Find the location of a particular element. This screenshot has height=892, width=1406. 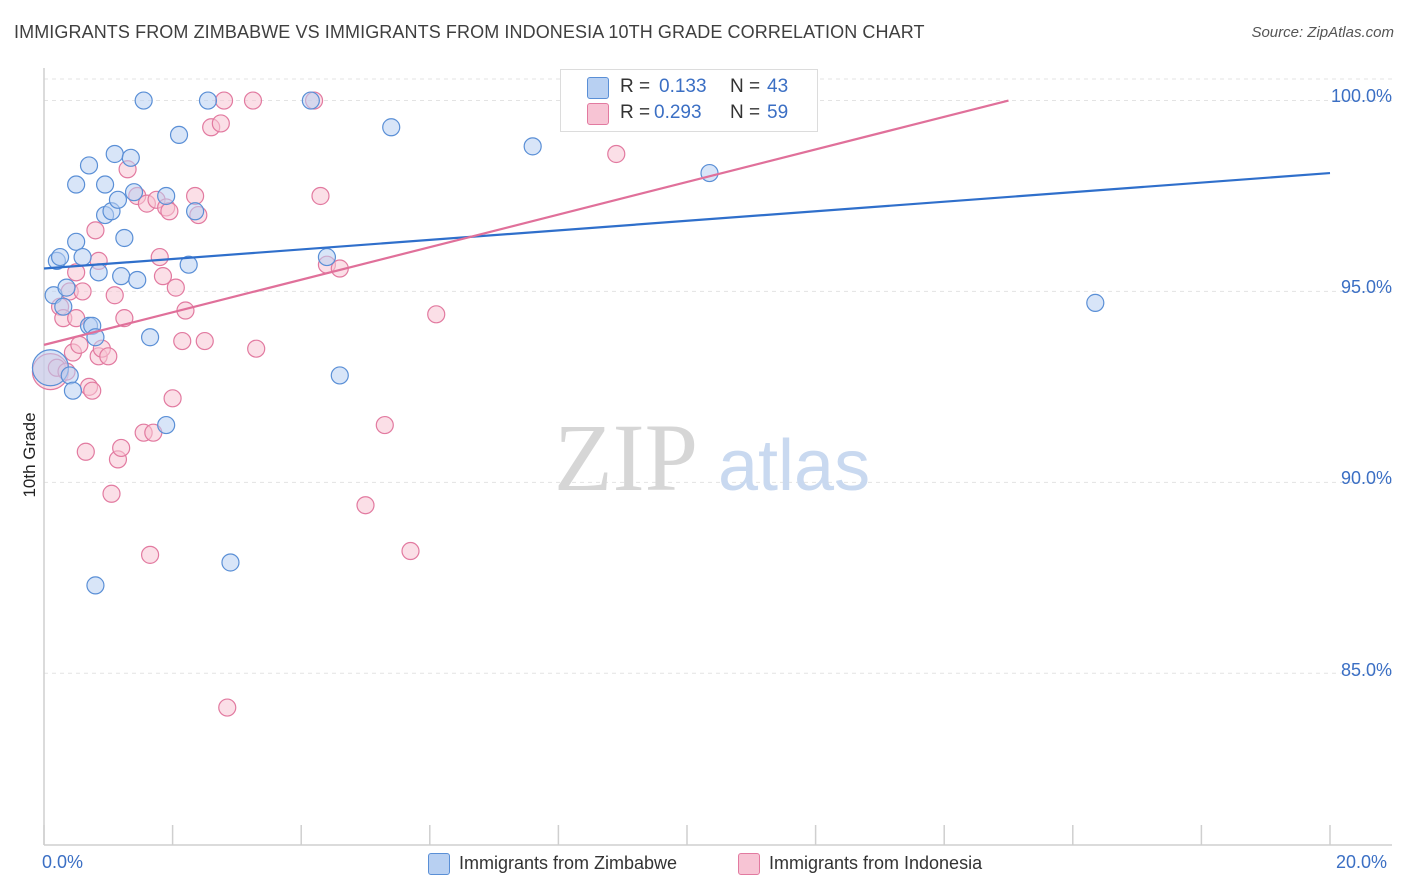

legend-n-value: 43 is located at coordinates (778, 86).